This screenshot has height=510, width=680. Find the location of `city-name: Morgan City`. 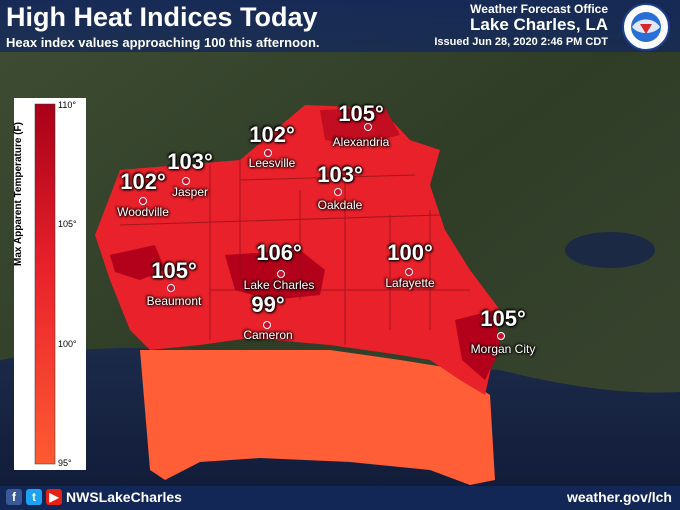

city-name: Morgan City is located at coordinates (503, 349).